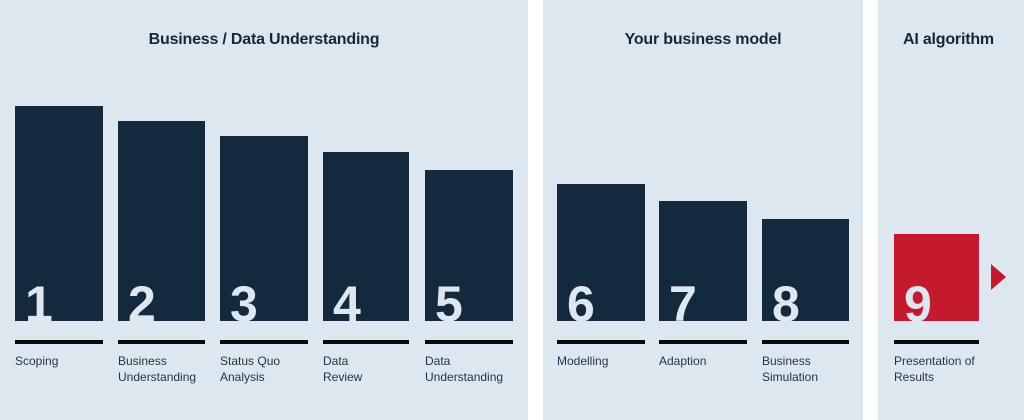 This screenshot has width=1024, height=420. I want to click on step-7: 7, so click(703, 265).